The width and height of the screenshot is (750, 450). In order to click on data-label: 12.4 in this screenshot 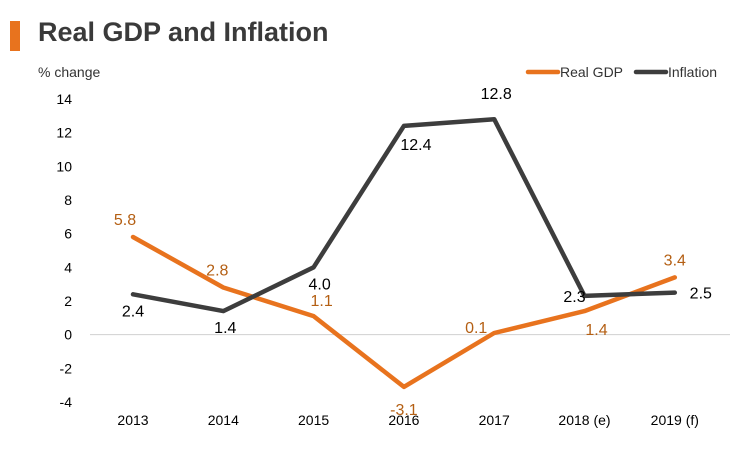, I will do `click(415, 145)`.